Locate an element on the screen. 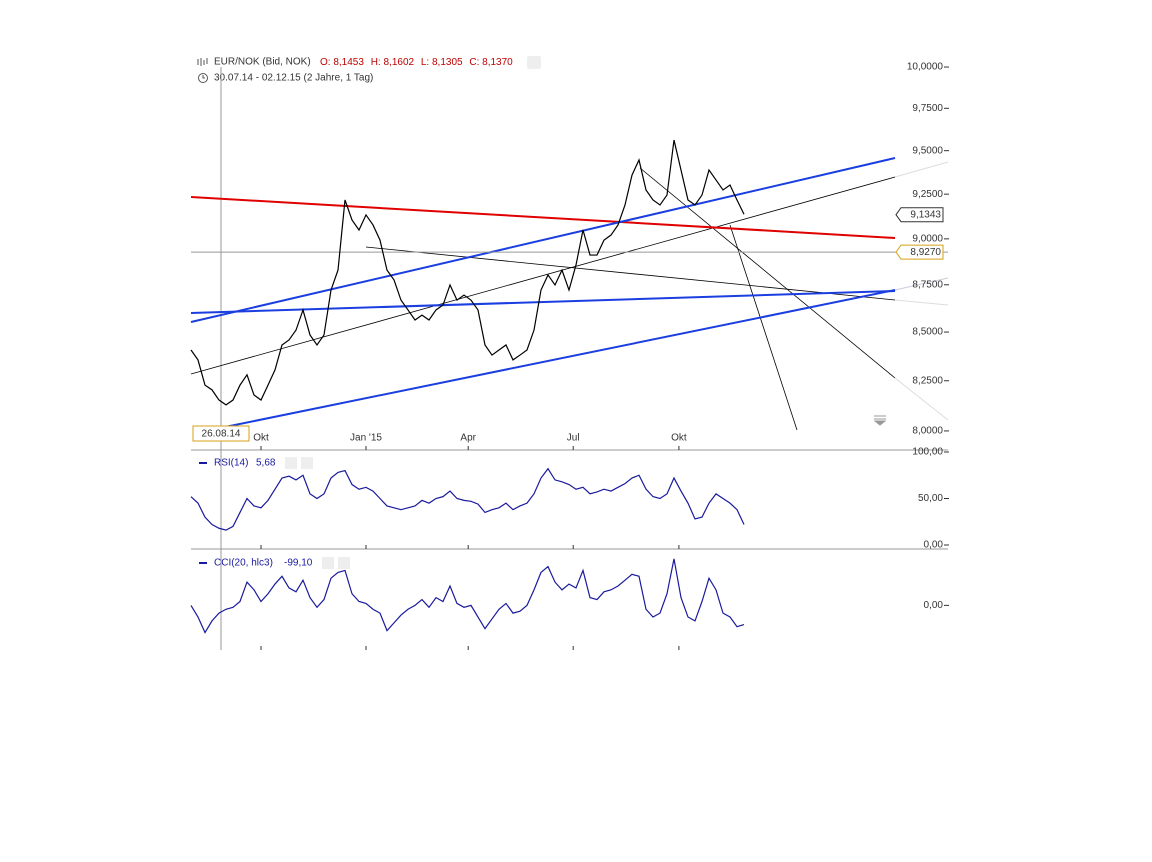 The height and width of the screenshot is (862, 1152). high: H: 8,1602 is located at coordinates (393, 62).